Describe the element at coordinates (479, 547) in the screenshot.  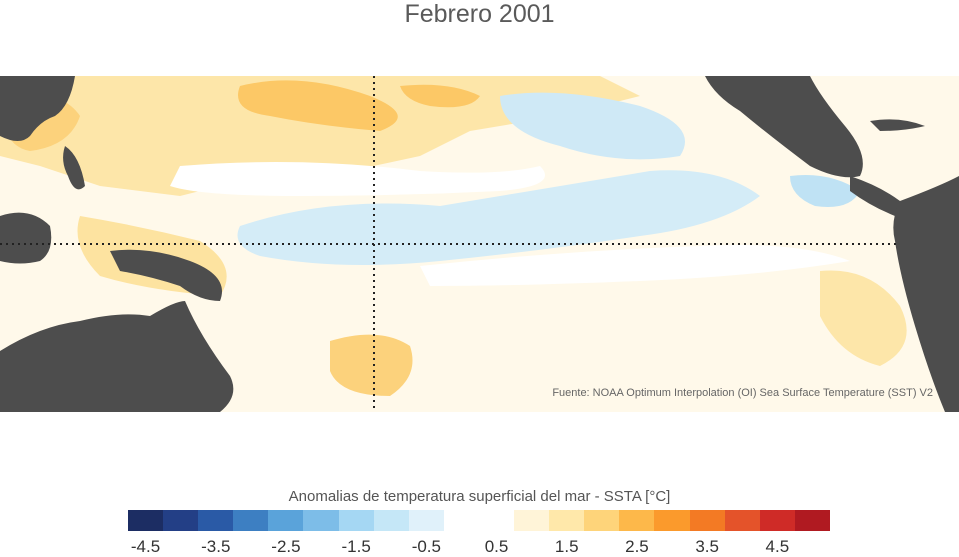
I see `colorbar-ticks: -4.5 -3.5 -2.5 -1.5 -0.5 0.5 1.5 2.5 3.5 4.5` at that location.